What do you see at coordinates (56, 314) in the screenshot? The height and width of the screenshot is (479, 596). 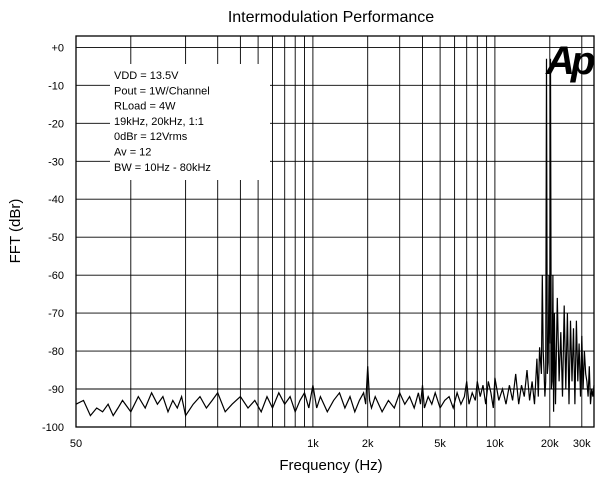 I see `y-tick-label: -70` at bounding box center [56, 314].